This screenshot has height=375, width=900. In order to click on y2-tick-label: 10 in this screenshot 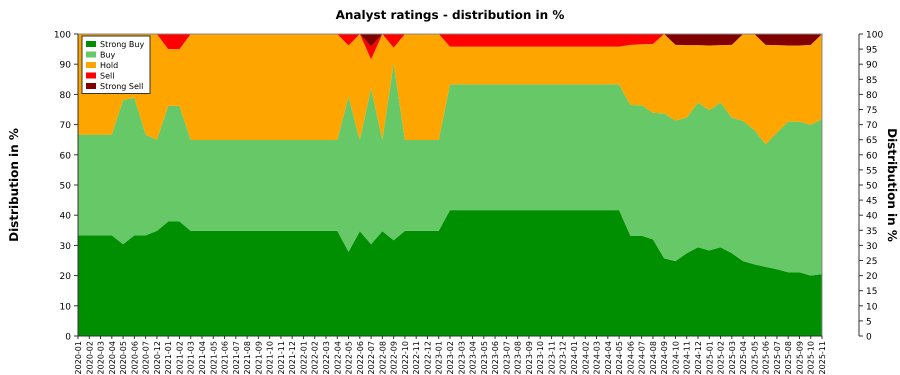, I will do `click(872, 307)`.